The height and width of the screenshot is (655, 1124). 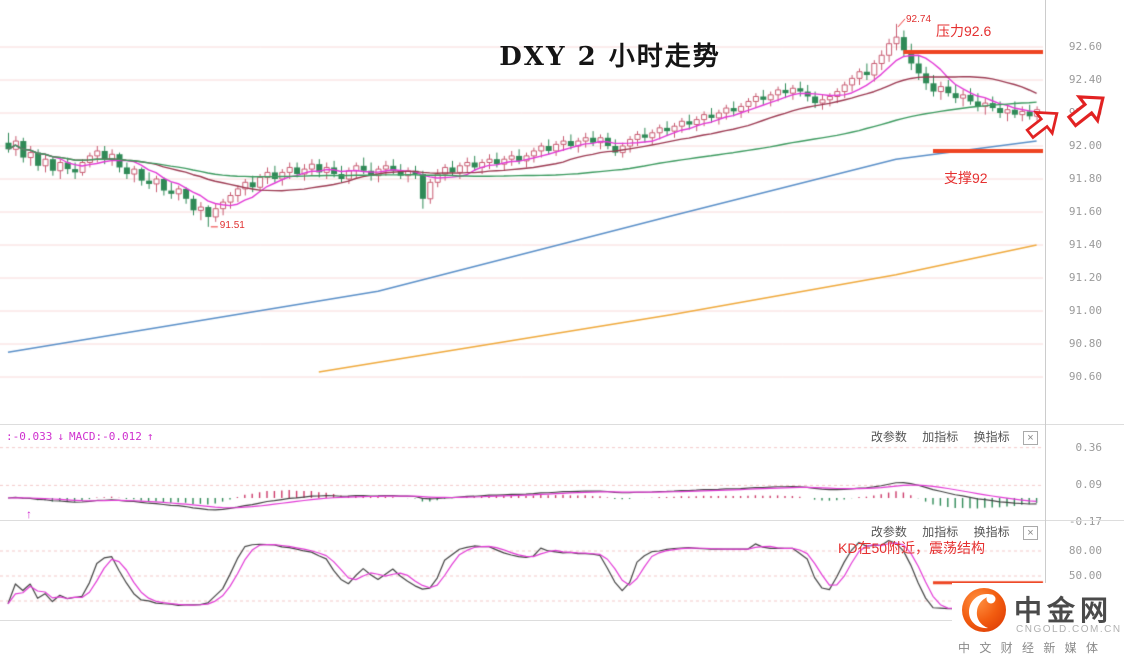 I want to click on axis-tick-label: 92.40, so click(x=1085, y=79).